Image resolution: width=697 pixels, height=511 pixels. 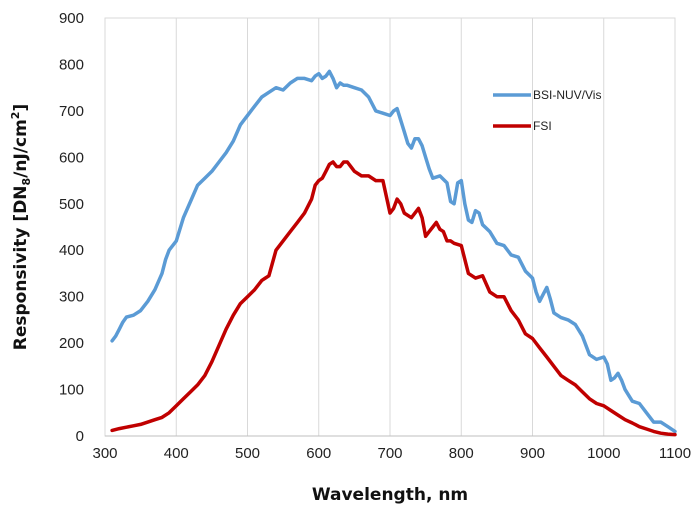 What do you see at coordinates (21, 267) in the screenshot?
I see `y-axis-title-main: Responsivity [DN` at bounding box center [21, 267].